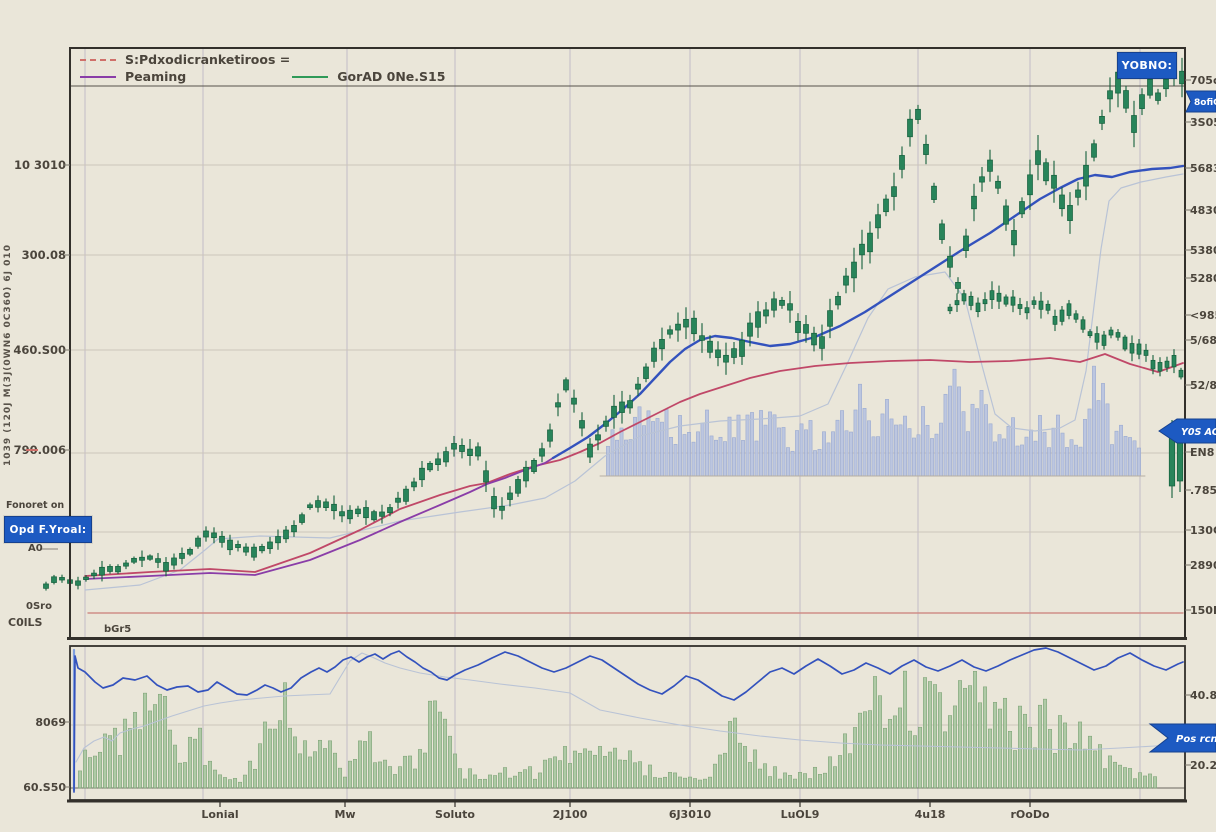  I want to click on y-axis-right-label: 705o, so click(1203, 80).